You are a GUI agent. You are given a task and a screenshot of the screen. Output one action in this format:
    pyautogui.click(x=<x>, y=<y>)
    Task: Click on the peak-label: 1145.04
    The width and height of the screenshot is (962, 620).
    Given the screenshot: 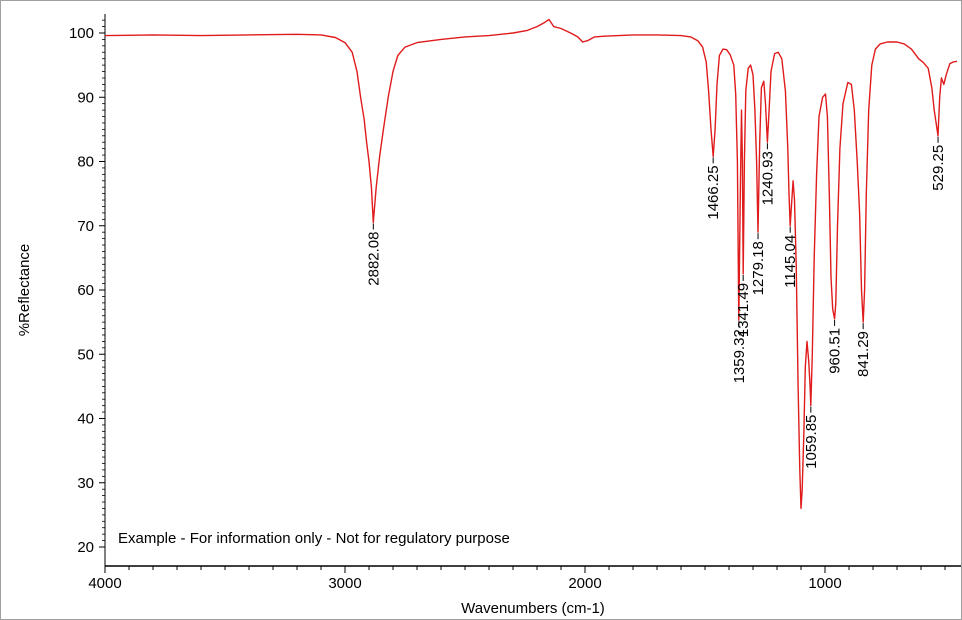 What is the action you would take?
    pyautogui.click(x=790, y=261)
    